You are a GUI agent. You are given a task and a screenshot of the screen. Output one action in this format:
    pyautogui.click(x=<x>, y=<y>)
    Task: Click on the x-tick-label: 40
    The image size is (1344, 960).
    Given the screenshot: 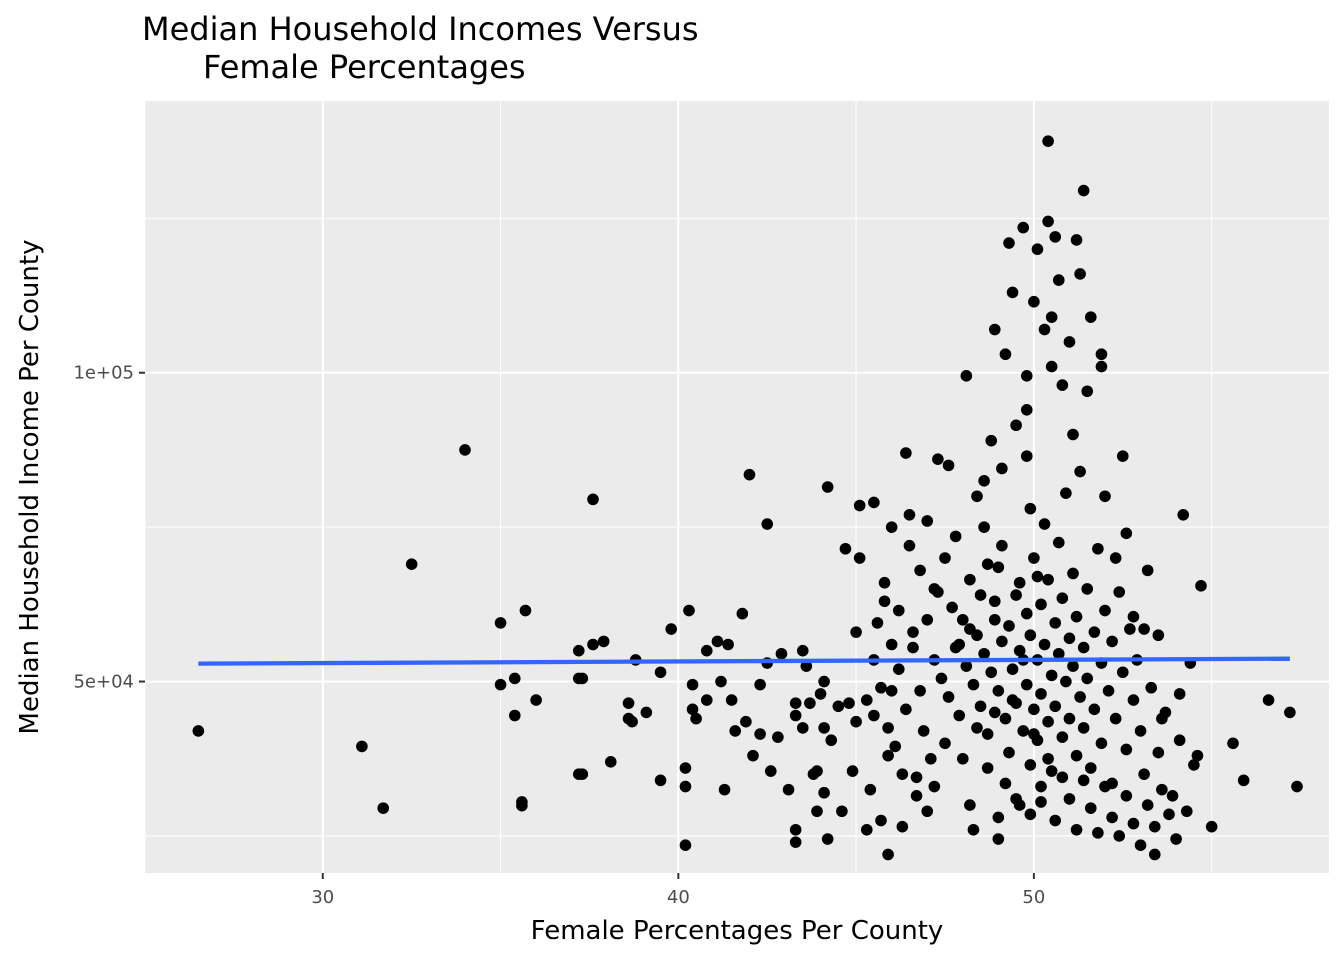 What is the action you would take?
    pyautogui.click(x=678, y=897)
    